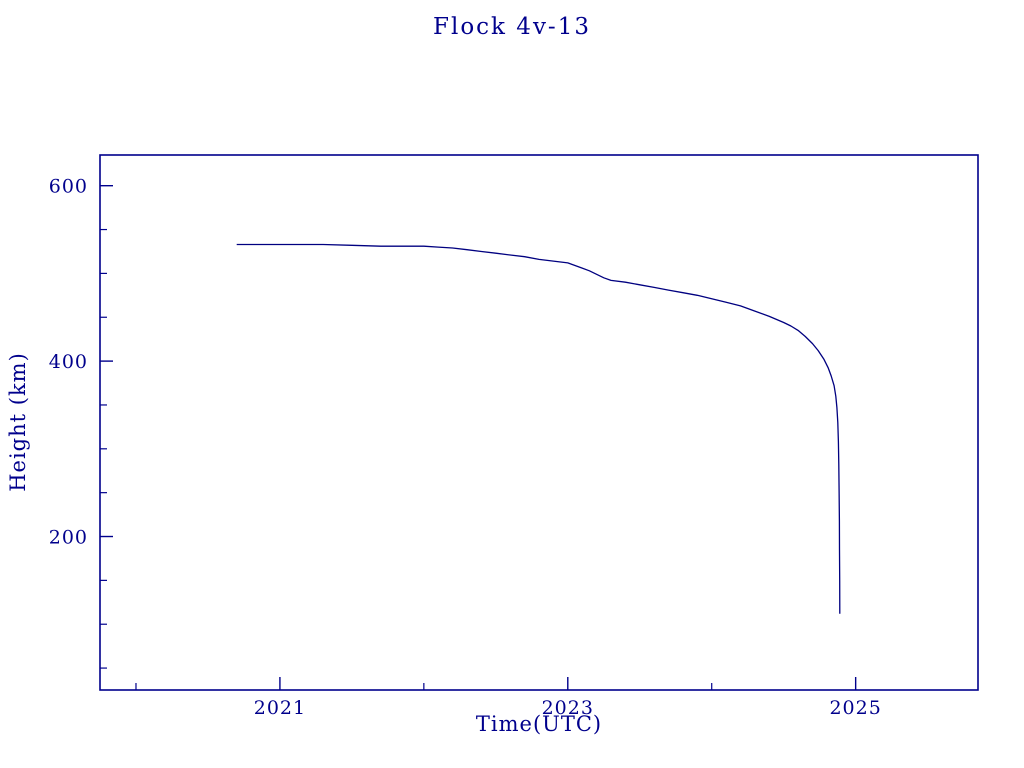 This screenshot has width=1024, height=768. I want to click on y-tick-label: 200, so click(68, 538).